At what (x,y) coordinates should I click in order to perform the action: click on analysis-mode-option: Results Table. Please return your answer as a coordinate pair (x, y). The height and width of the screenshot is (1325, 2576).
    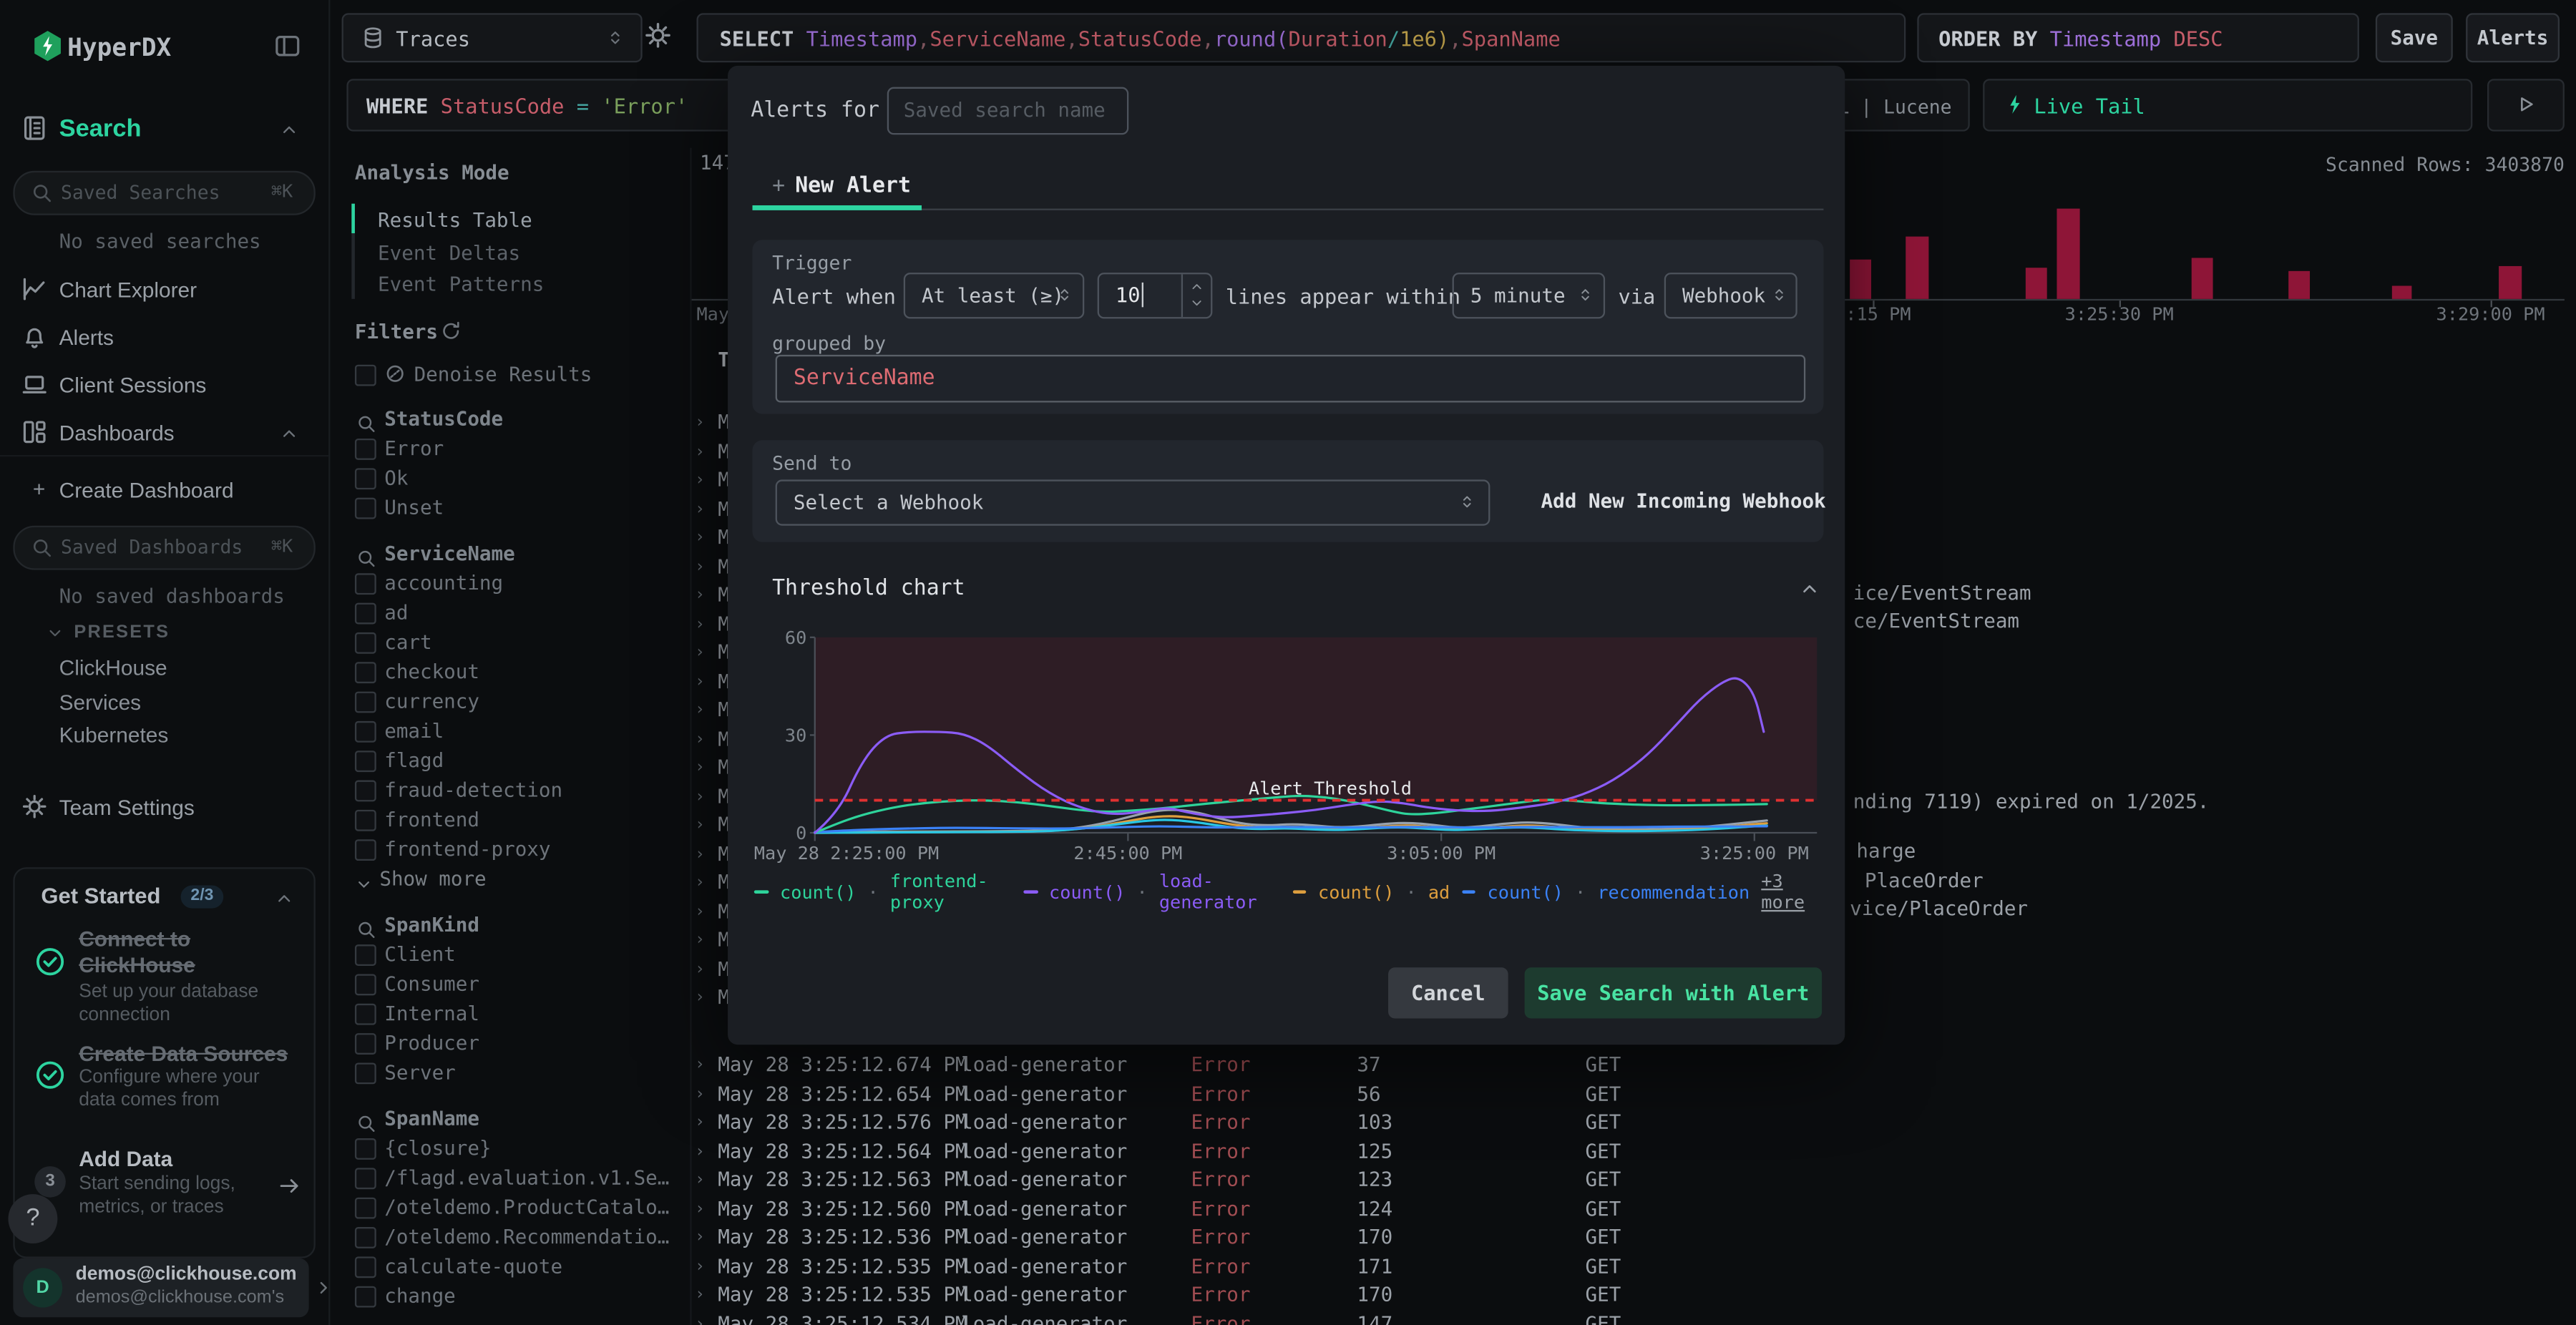
    Looking at the image, I should click on (455, 220).